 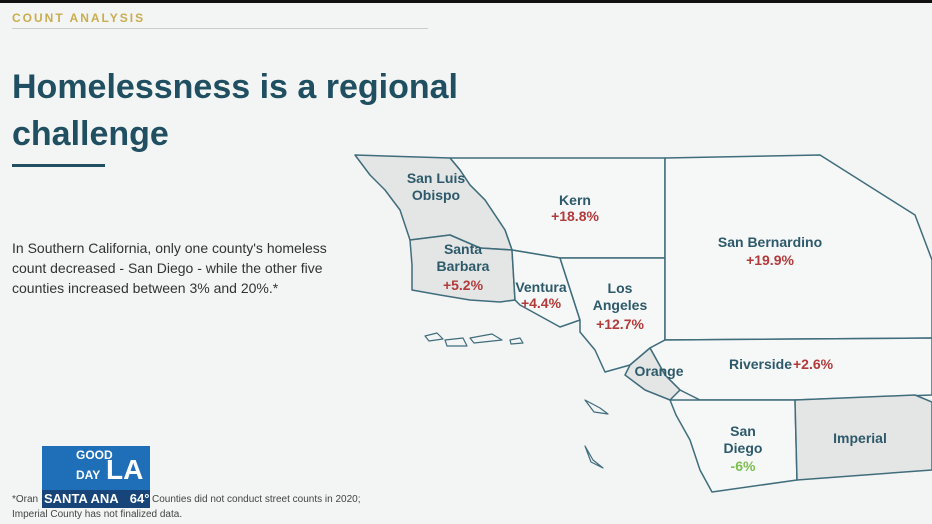 I want to click on section-label: COUNT ANALYSIS, so click(x=79, y=18).